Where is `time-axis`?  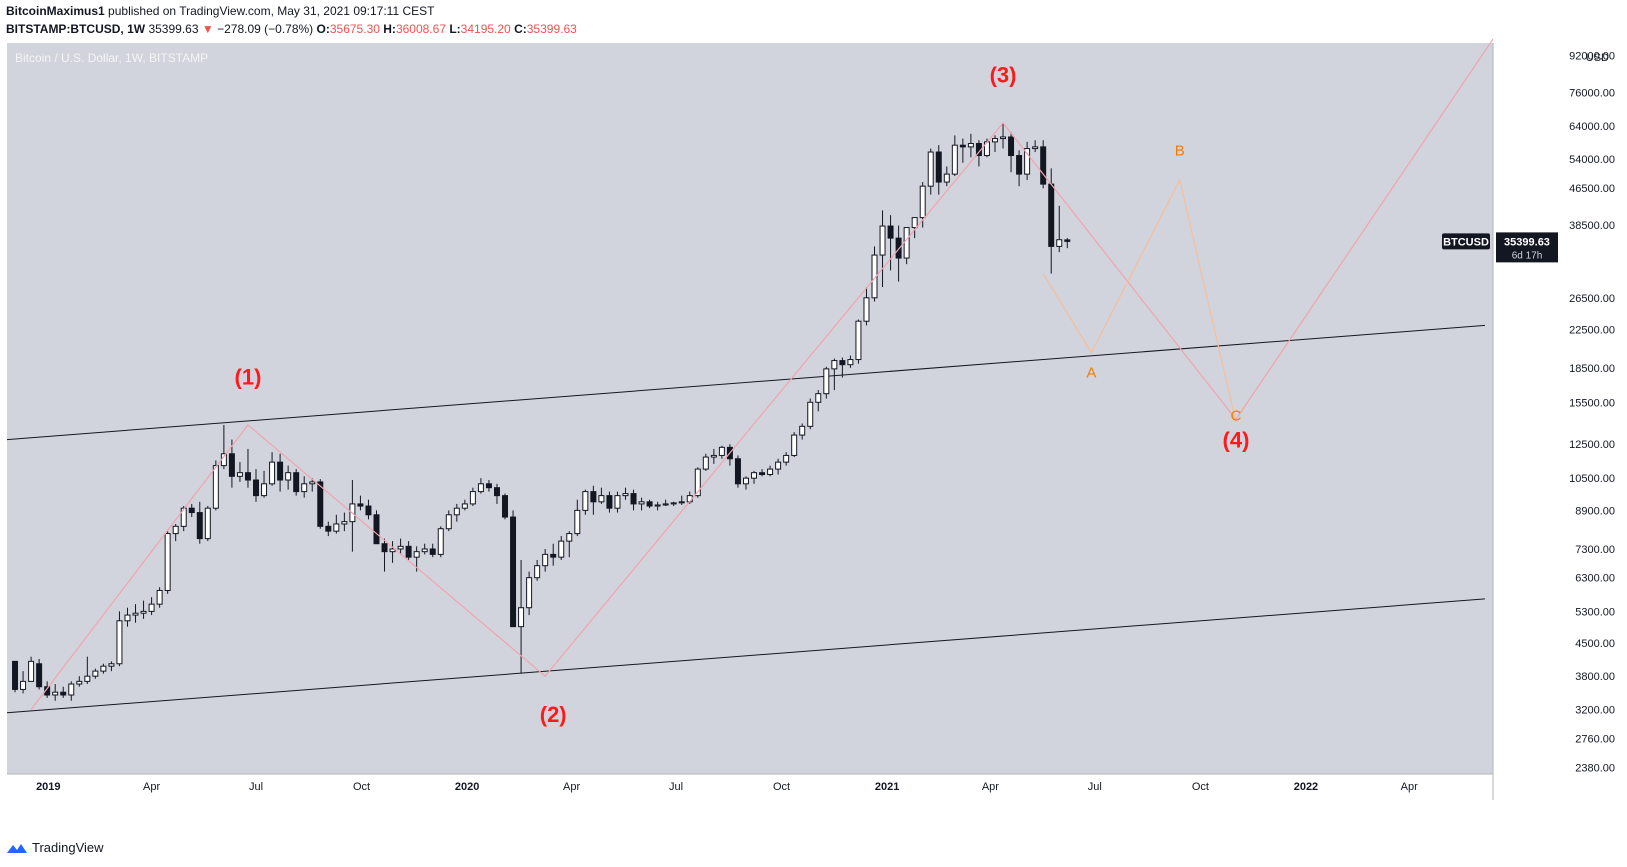
time-axis is located at coordinates (750, 787).